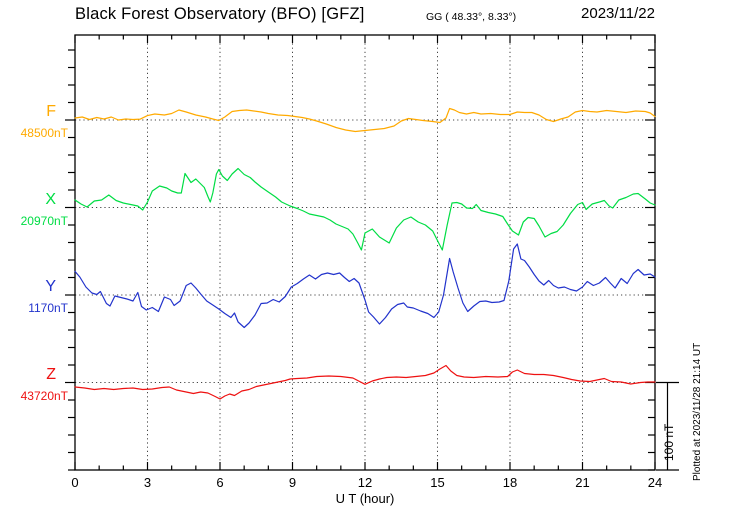 Image resolution: width=730 pixels, height=520 pixels. I want to click on x-tick-label: 12, so click(365, 482).